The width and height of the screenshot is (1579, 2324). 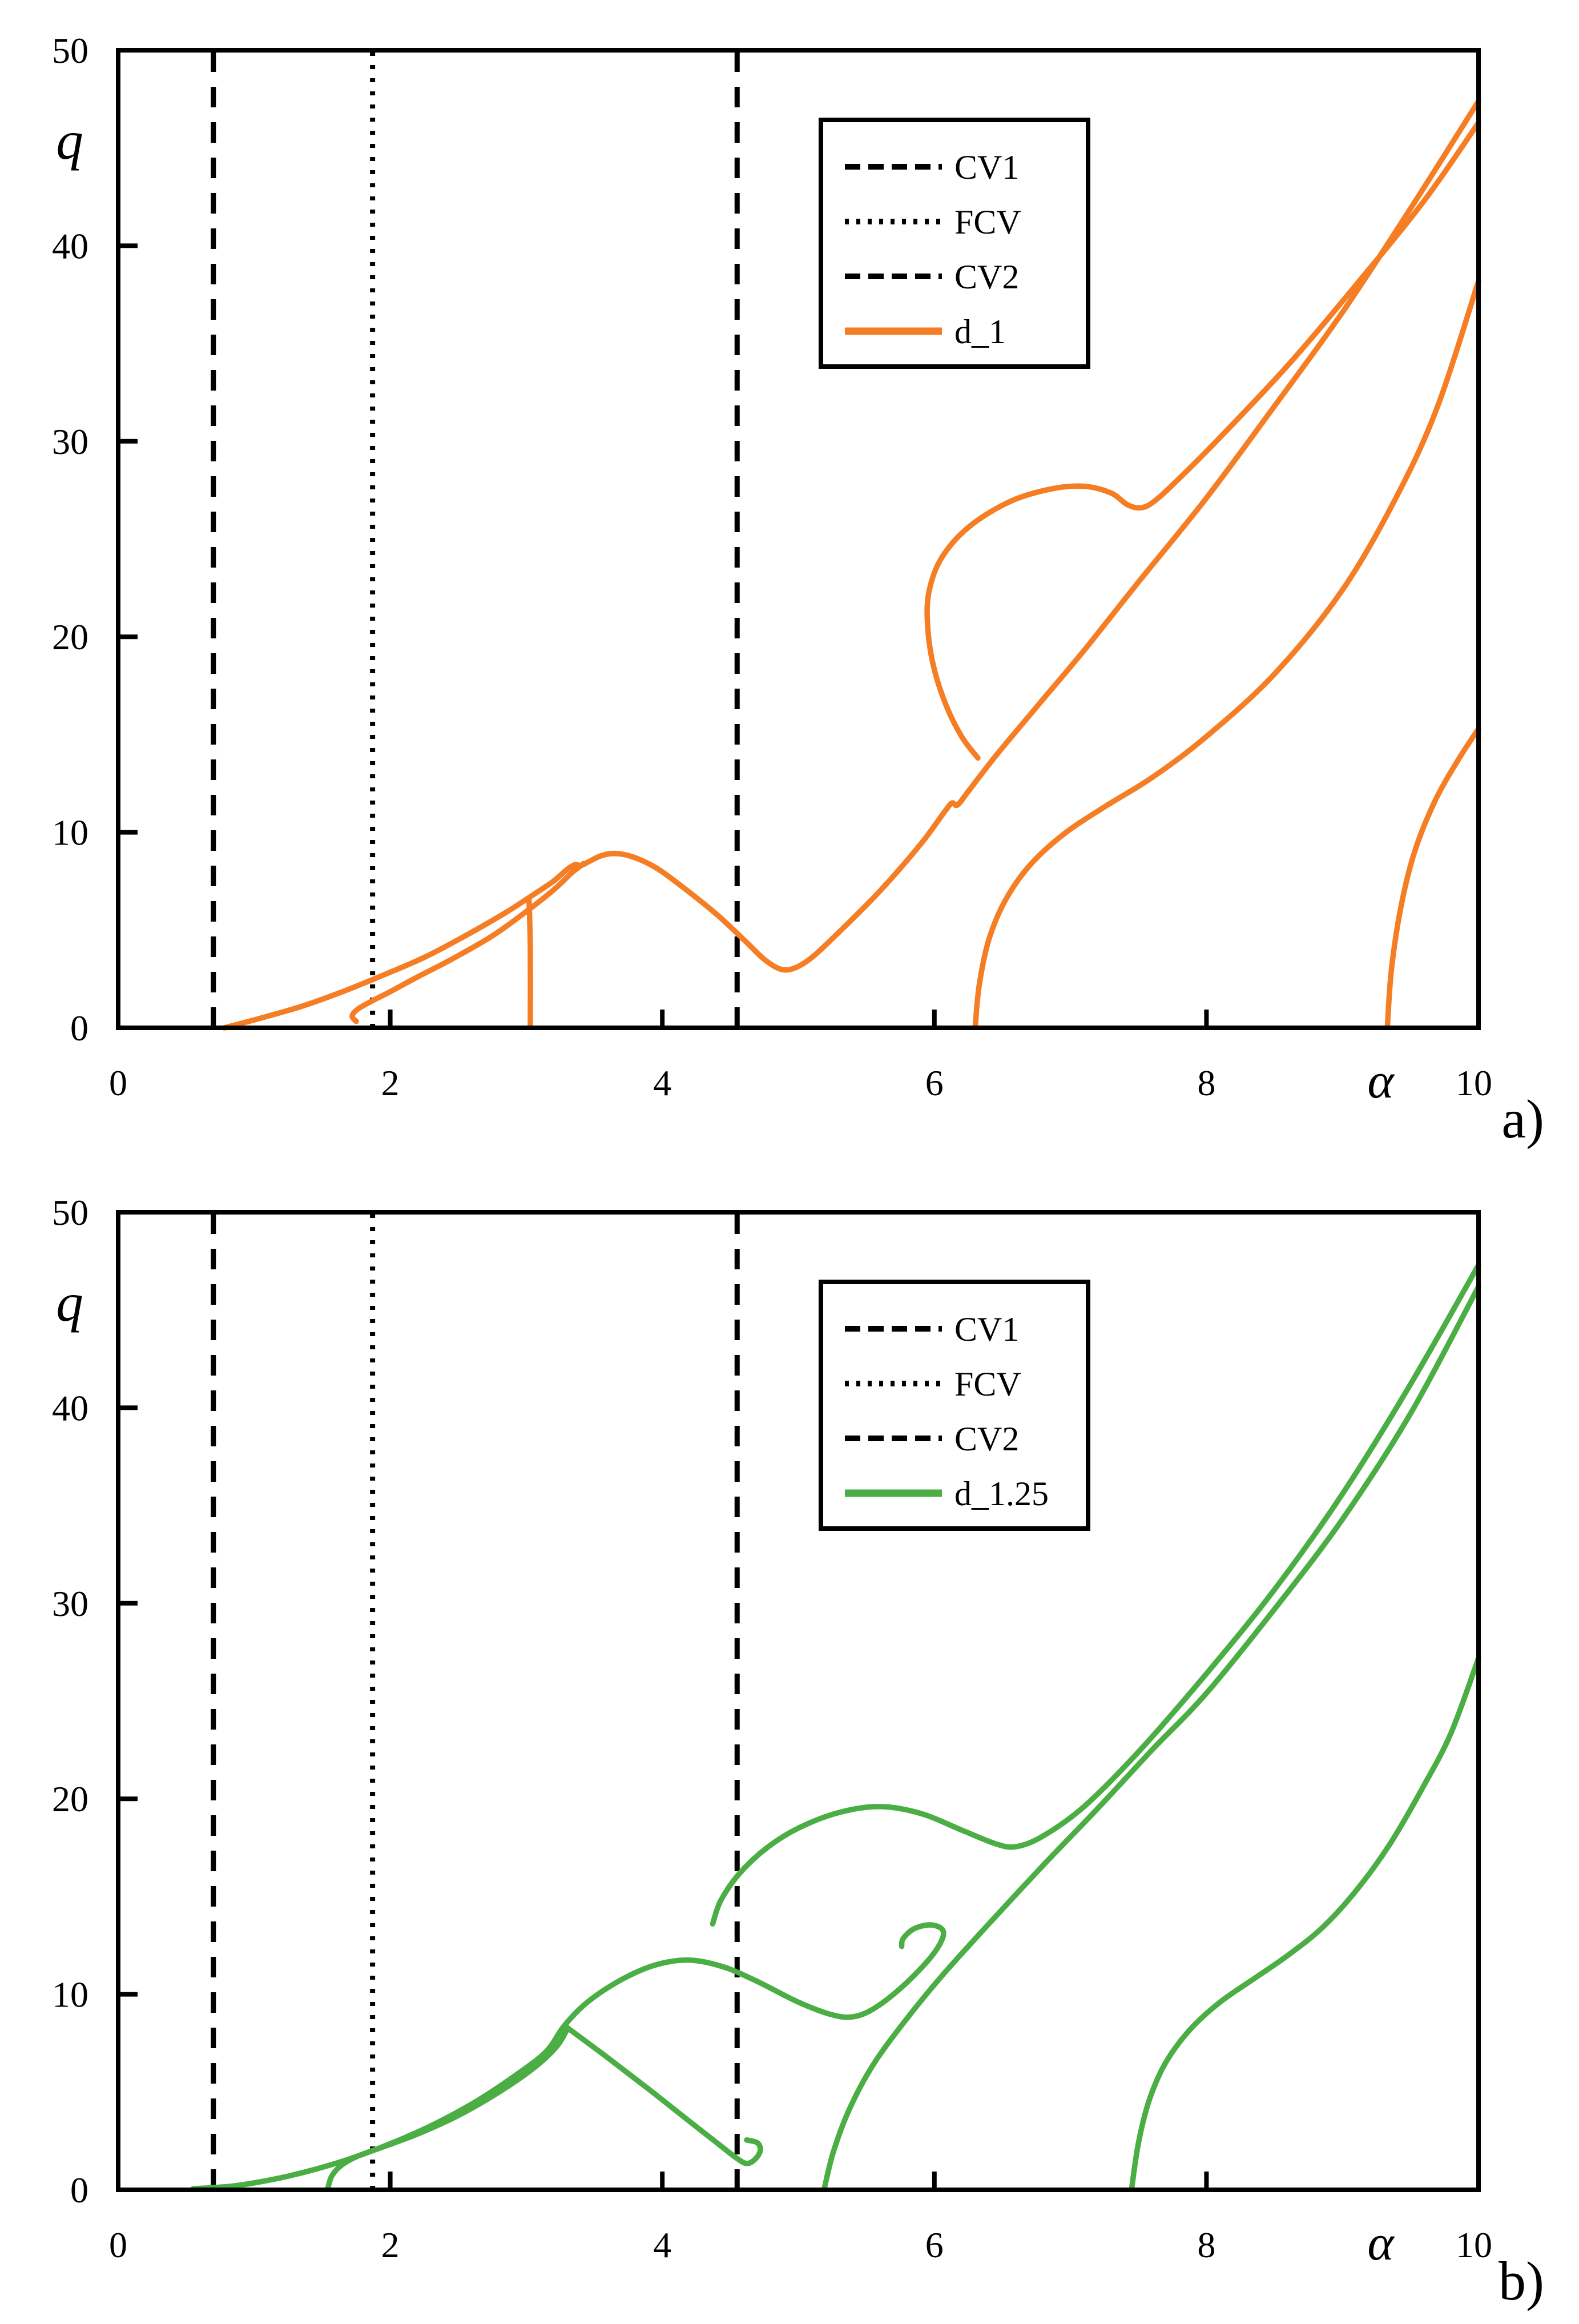 I want to click on curve-upper-arc-diagonal, so click(x=1095, y=1594).